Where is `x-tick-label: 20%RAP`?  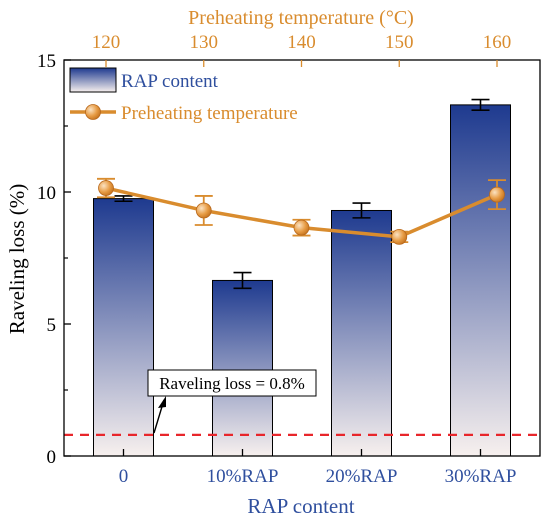
x-tick-label: 20%RAP is located at coordinates (362, 476).